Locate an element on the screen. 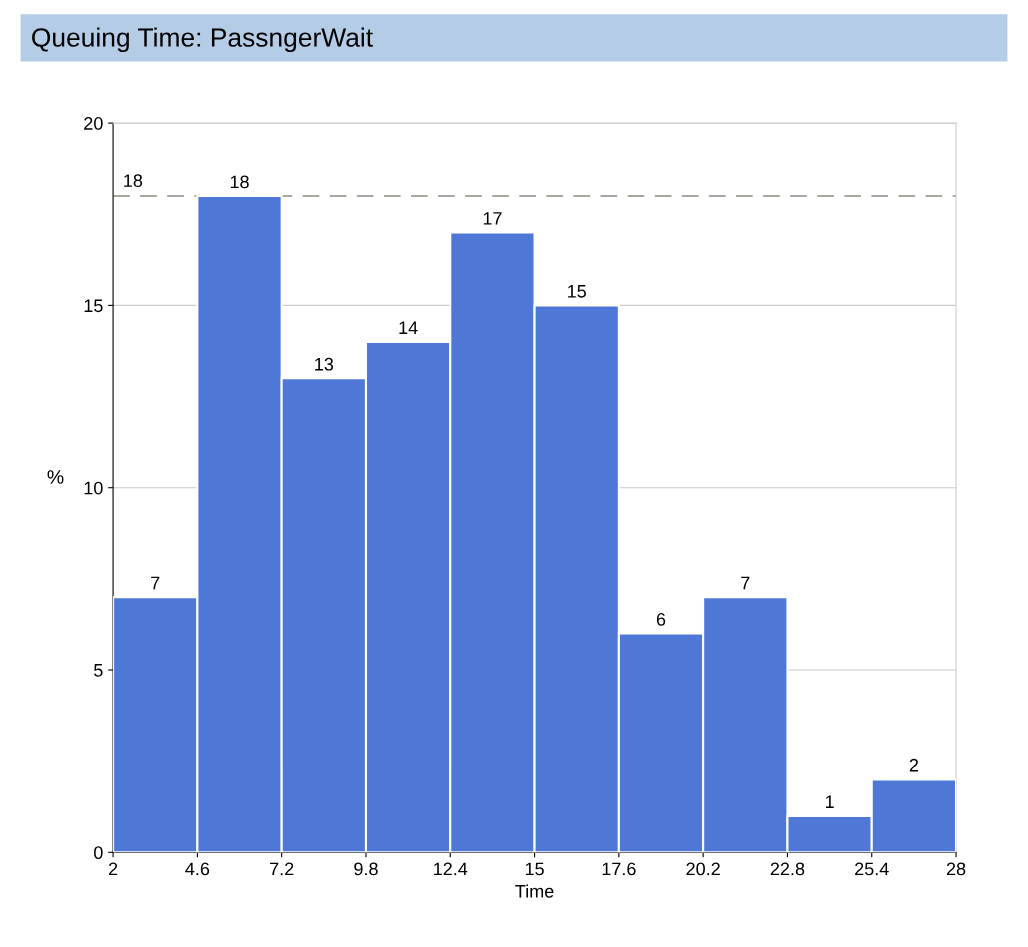 The width and height of the screenshot is (1028, 947). y-tick-label: 5 is located at coordinates (98, 670).